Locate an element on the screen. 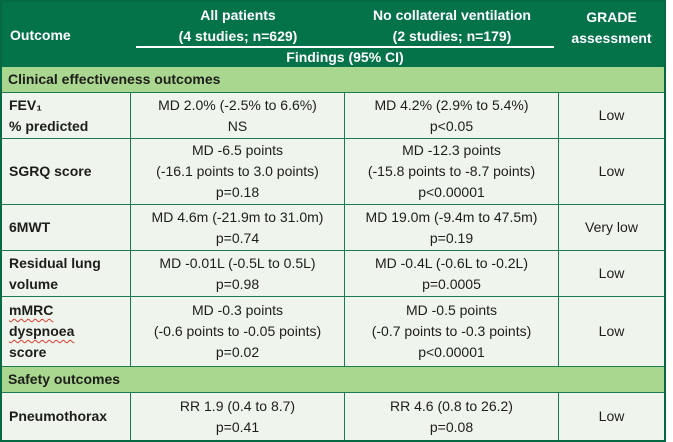 This screenshot has height=442, width=673. result-significance: p=0.98 is located at coordinates (237, 283).